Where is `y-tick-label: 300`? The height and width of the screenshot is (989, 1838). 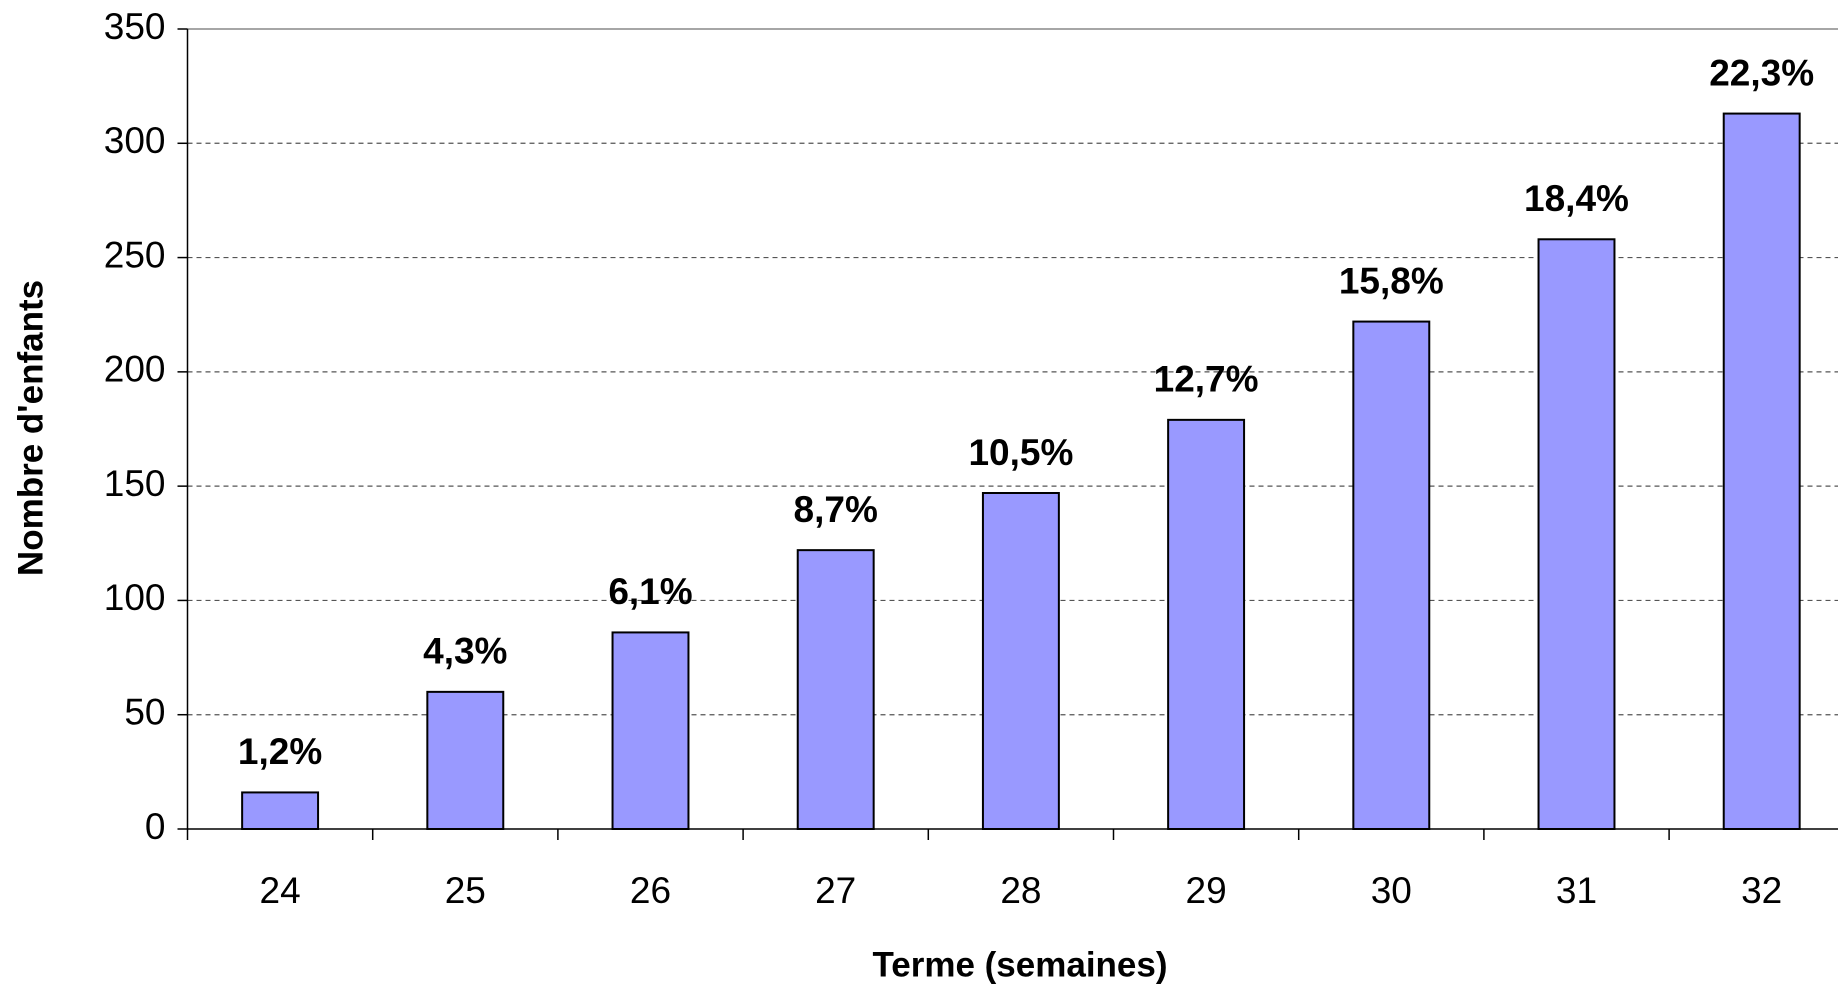 y-tick-label: 300 is located at coordinates (135, 140).